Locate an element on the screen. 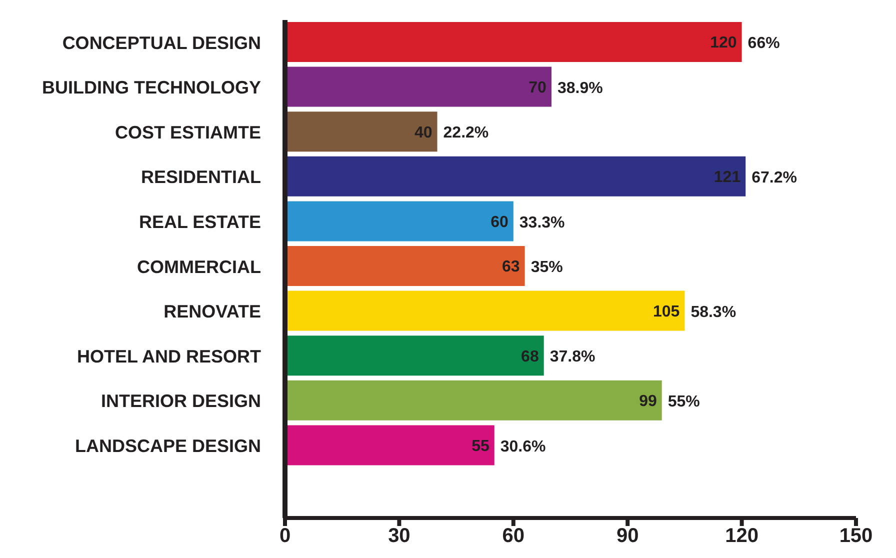 This screenshot has height=558, width=896. data-label: 120 is located at coordinates (723, 43).